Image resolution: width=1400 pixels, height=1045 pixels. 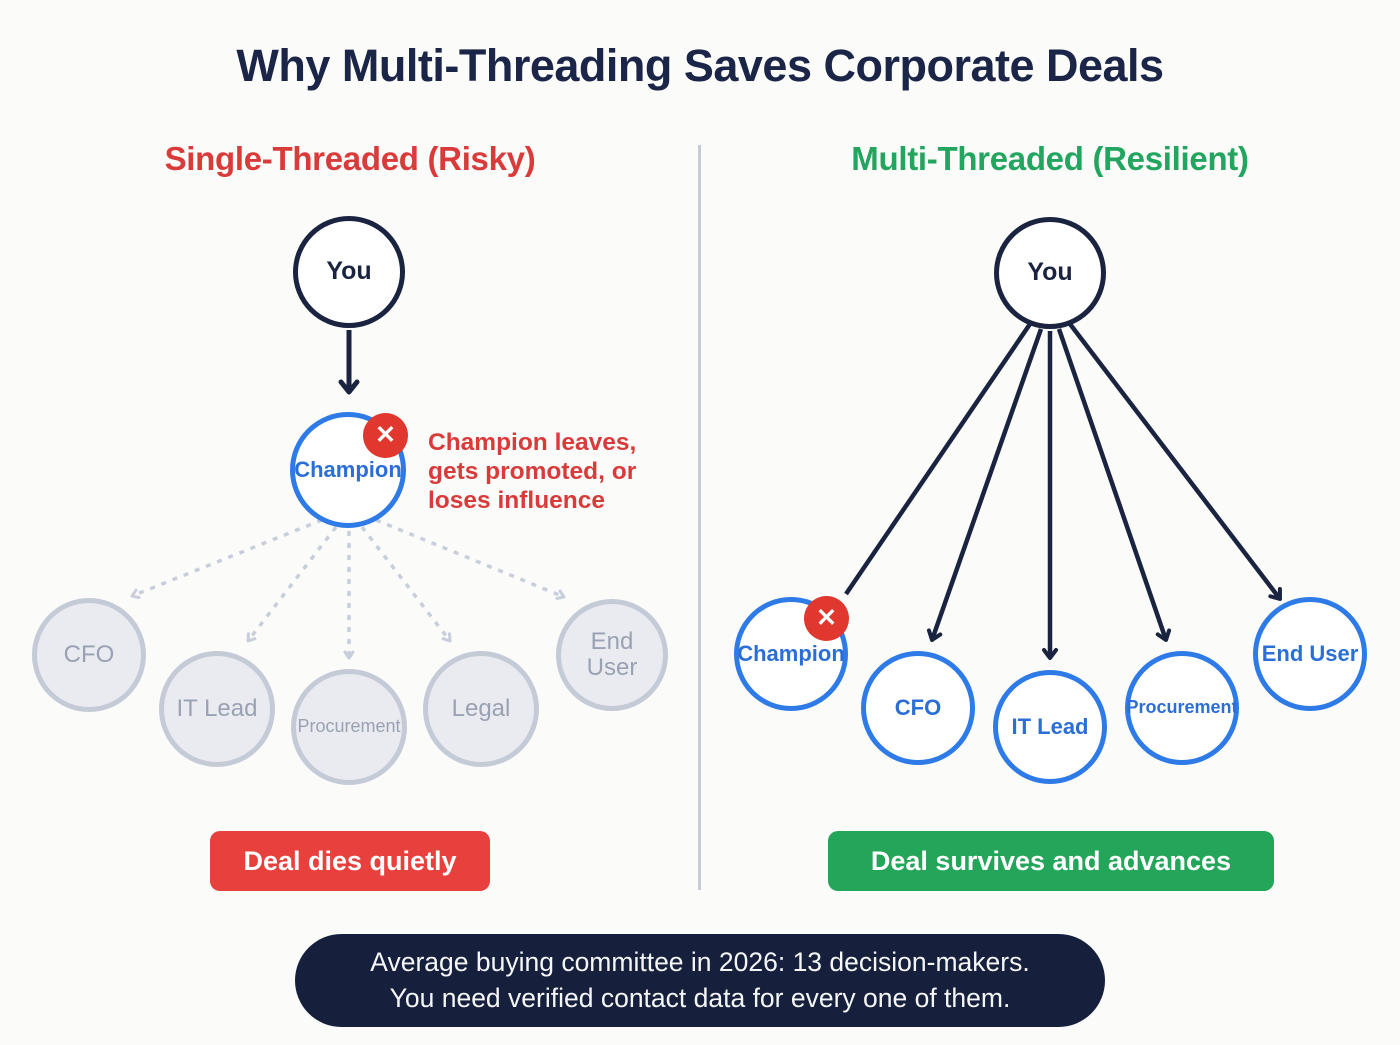 I want to click on left-enduser-node: End User, so click(x=612, y=655).